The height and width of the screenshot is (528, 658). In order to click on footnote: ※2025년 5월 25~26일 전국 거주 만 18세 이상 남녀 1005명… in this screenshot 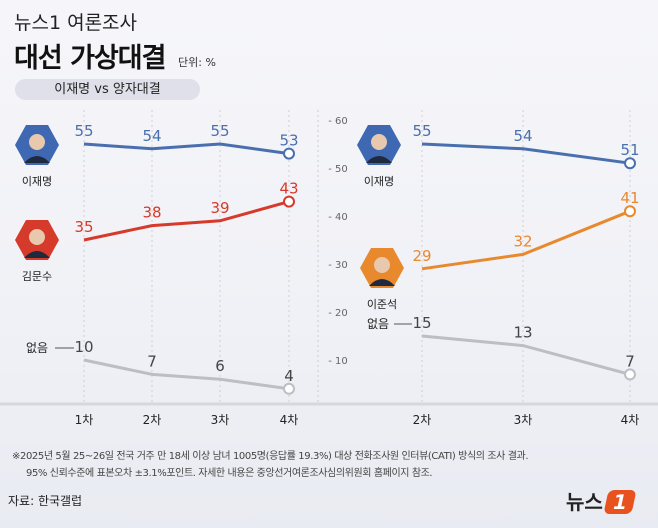, I will do `click(270, 465)`.